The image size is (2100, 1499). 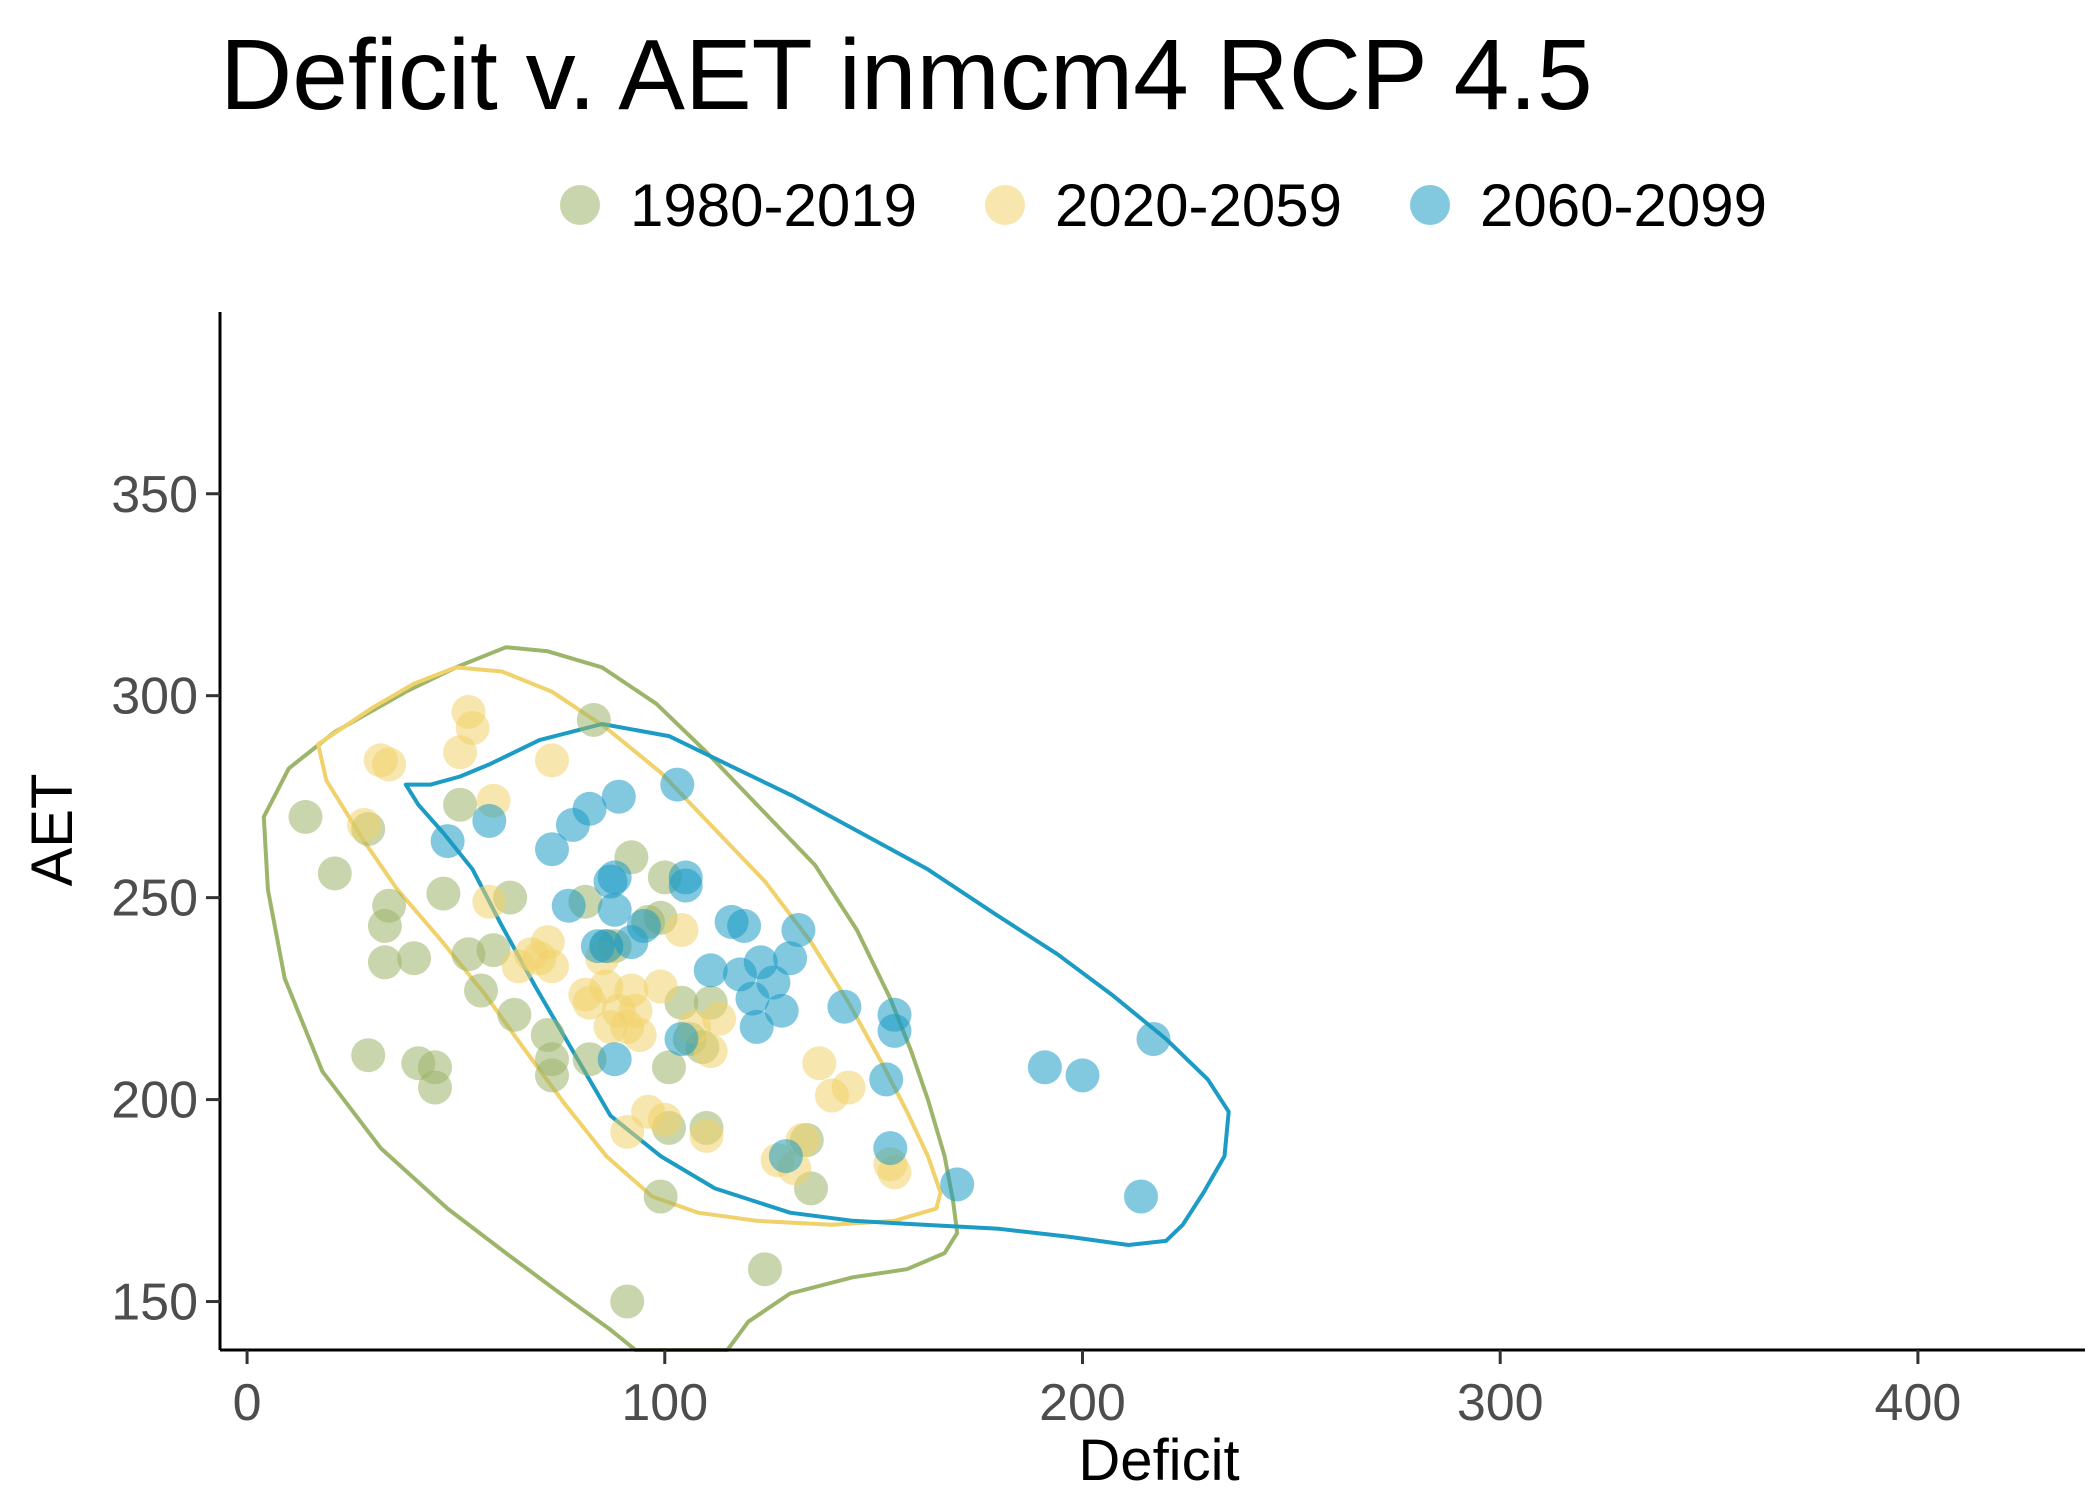 I want to click on y-axis-ticks: 150 200 250 300 350, so click(x=165, y=899).